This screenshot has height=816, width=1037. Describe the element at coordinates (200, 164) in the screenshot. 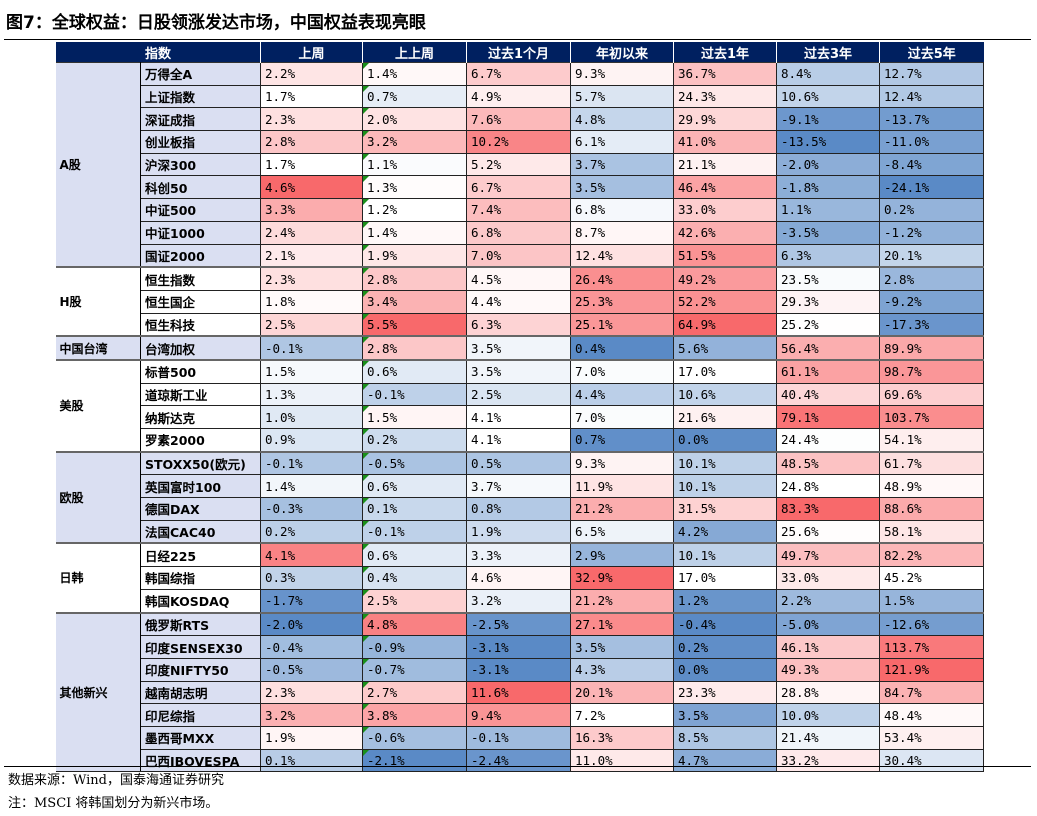

I see `index-name: 沪深300` at that location.